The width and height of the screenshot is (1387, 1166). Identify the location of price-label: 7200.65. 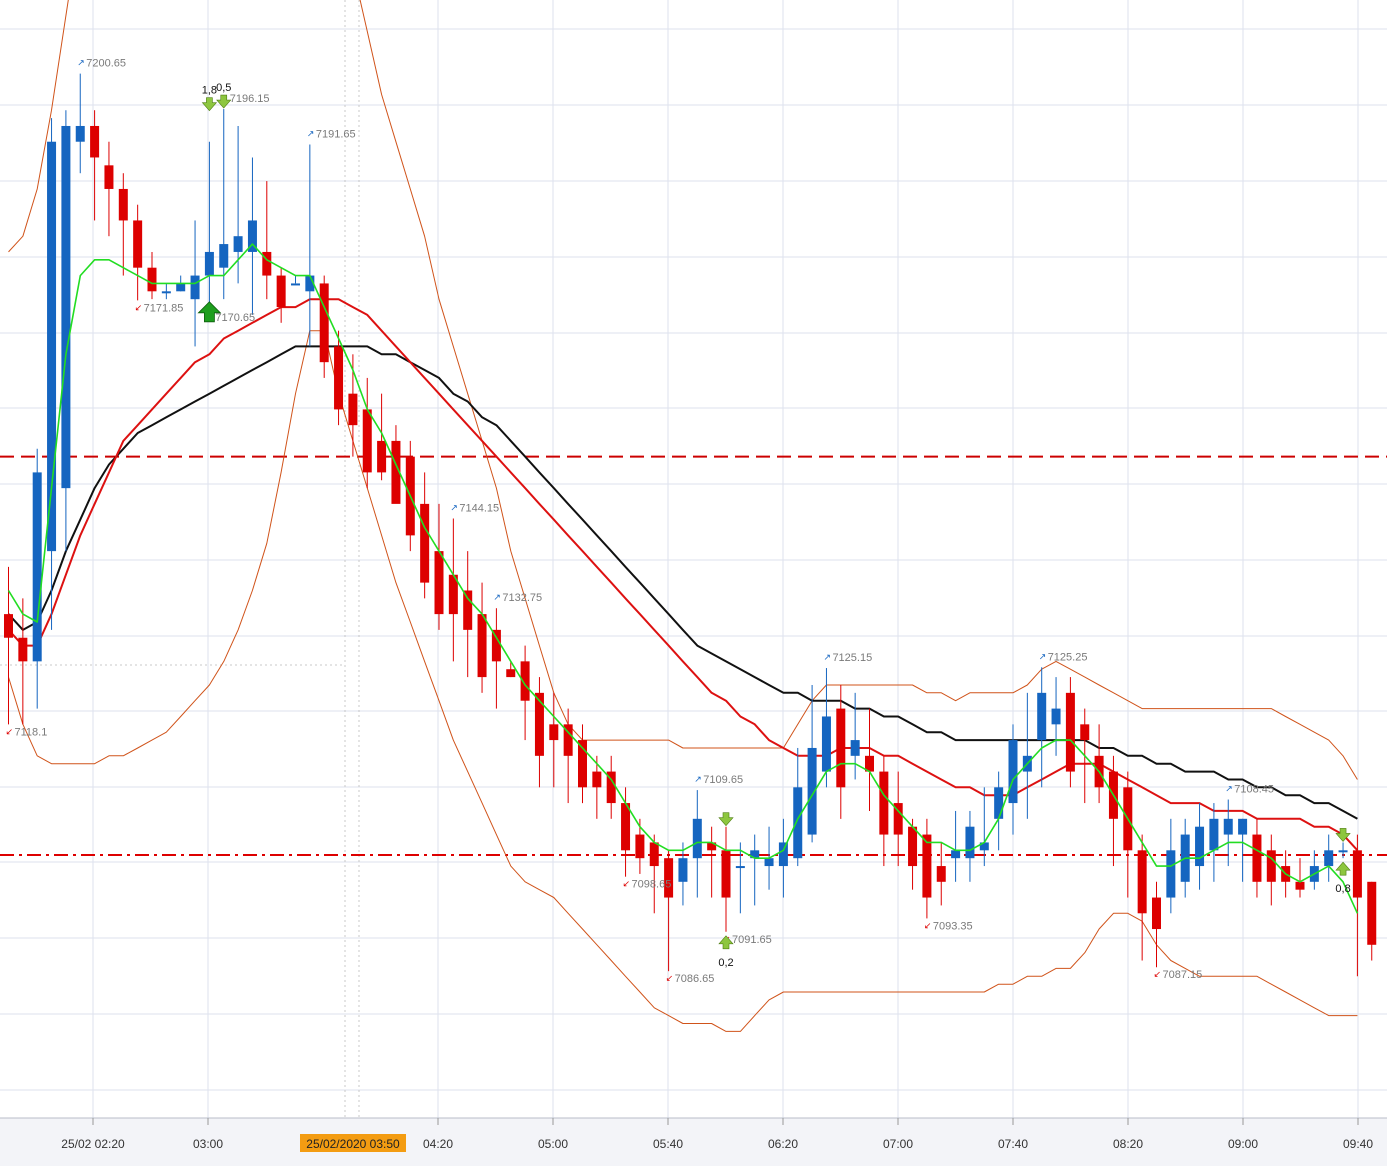
(106, 64).